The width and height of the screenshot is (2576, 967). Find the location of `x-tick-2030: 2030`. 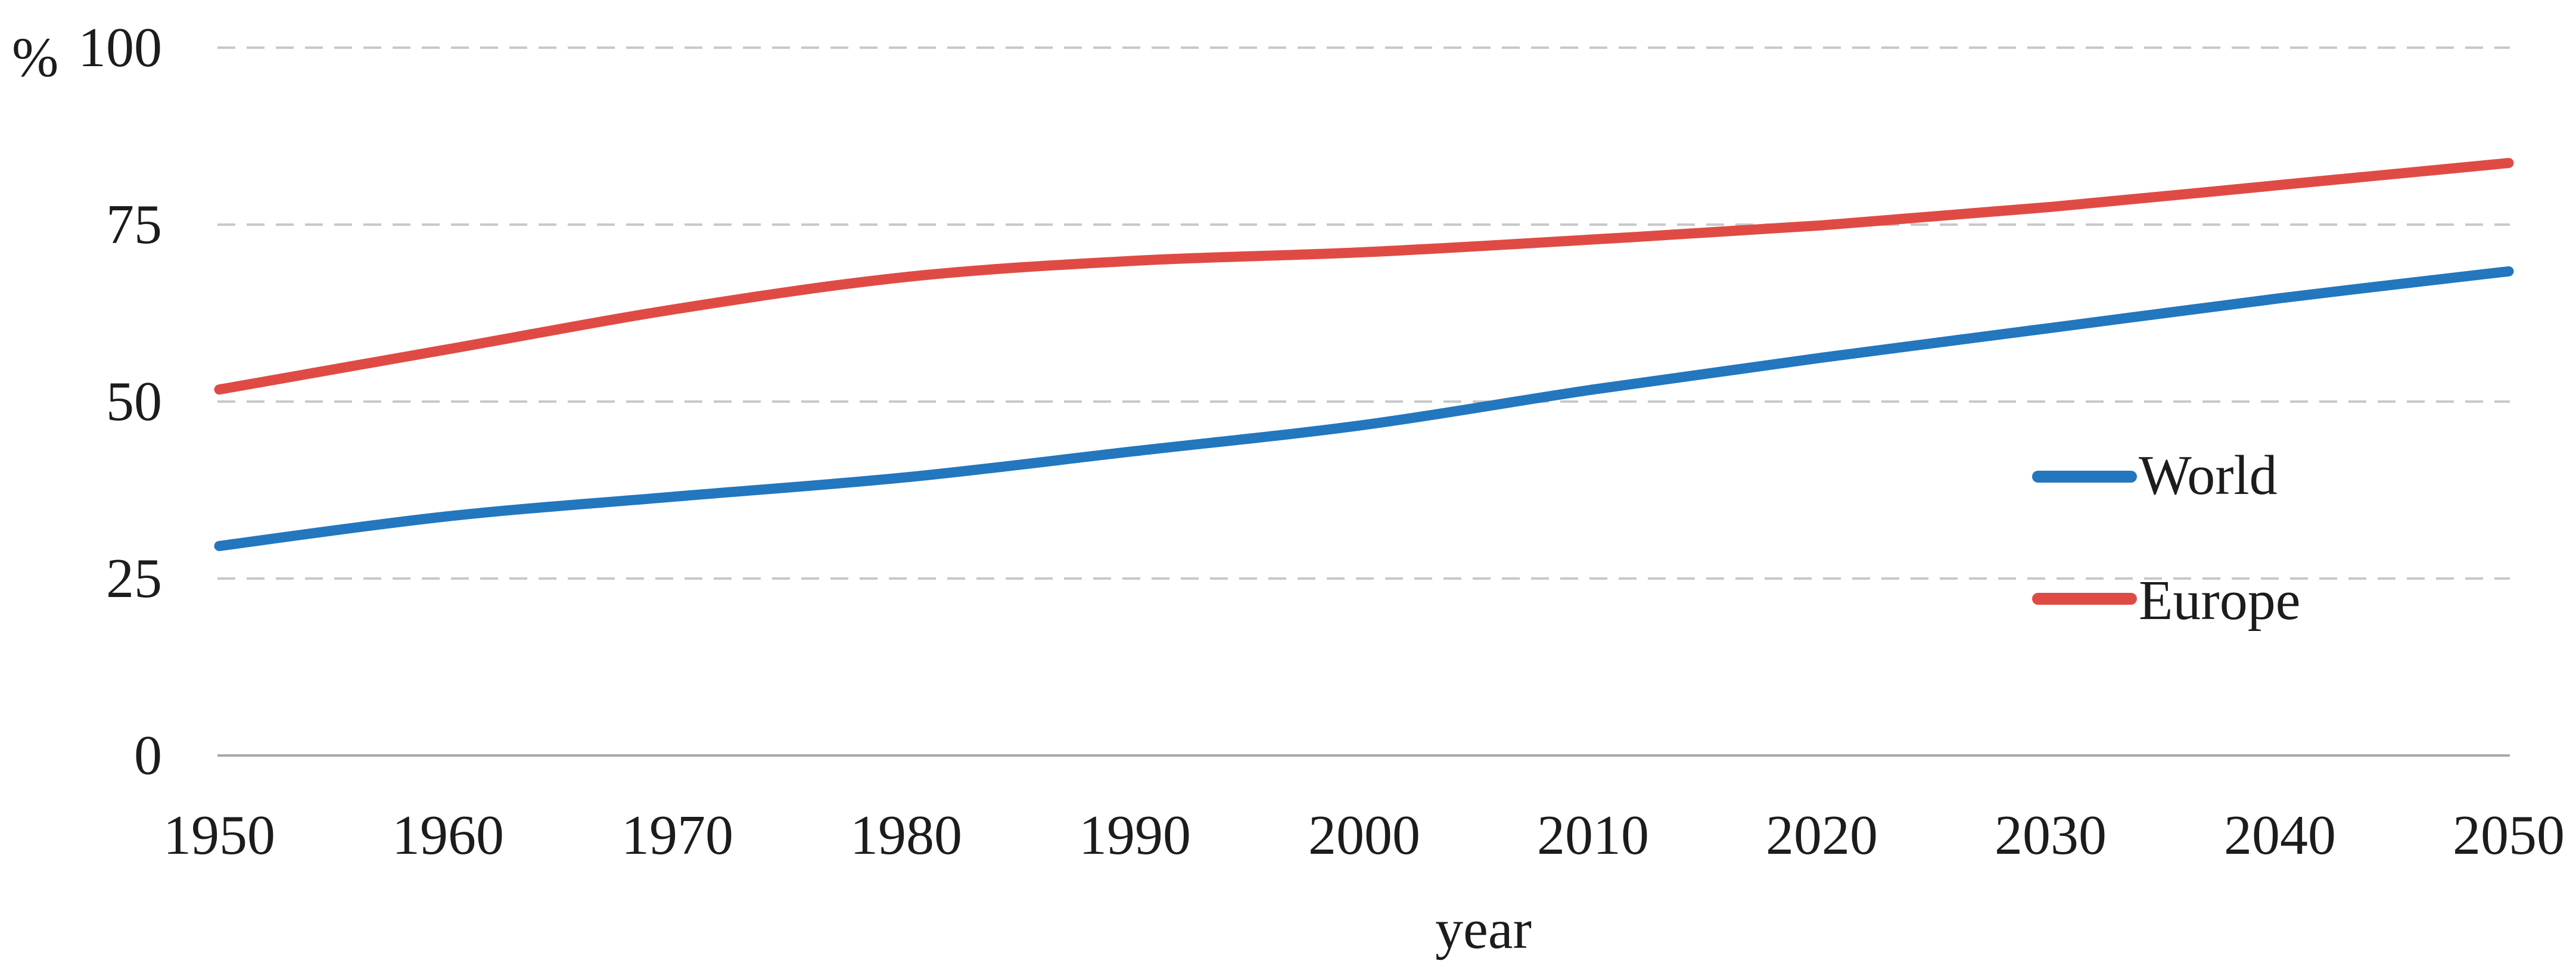

x-tick-2030: 2030 is located at coordinates (2051, 835).